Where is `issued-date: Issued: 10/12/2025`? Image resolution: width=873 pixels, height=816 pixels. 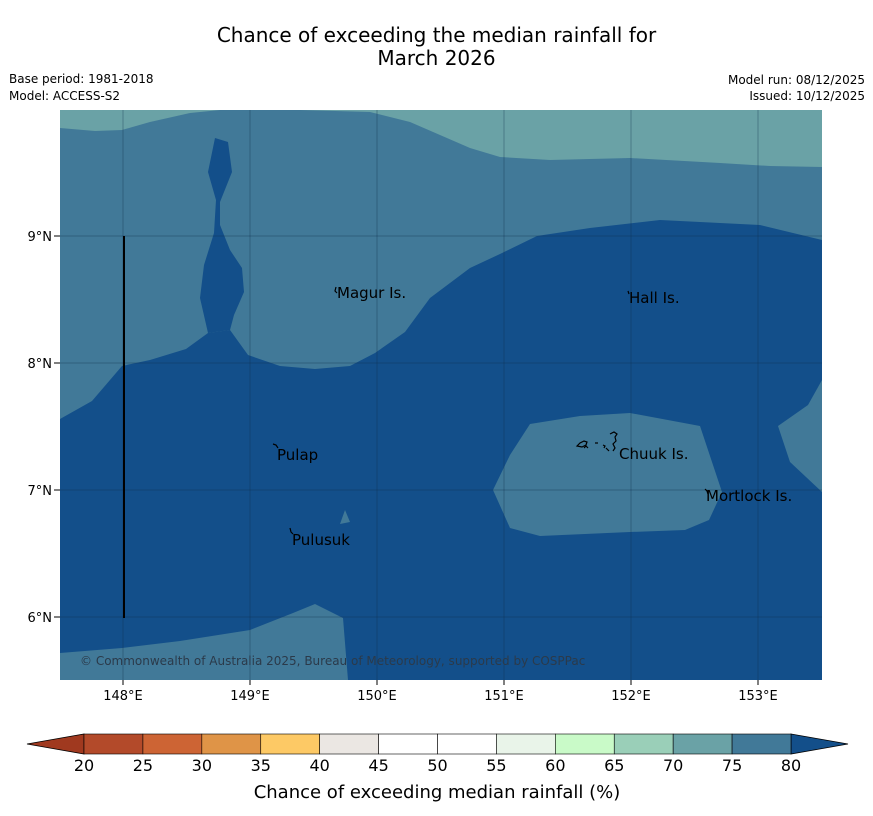 issued-date: Issued: 10/12/2025 is located at coordinates (807, 96).